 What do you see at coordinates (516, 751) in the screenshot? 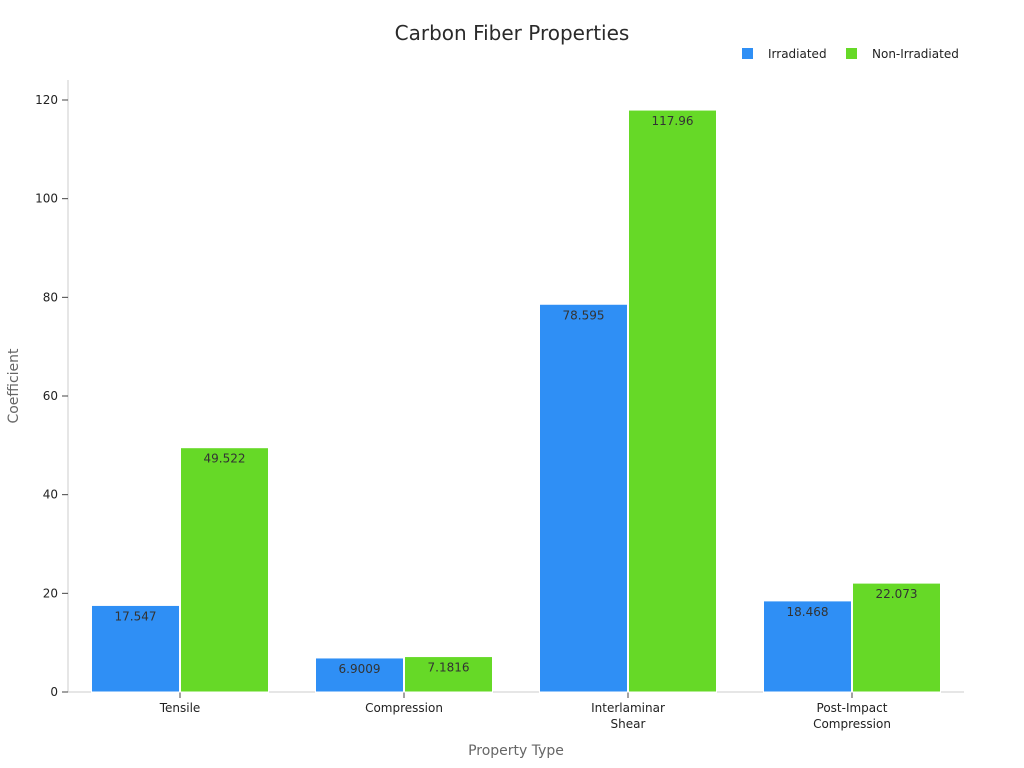
I see `x-axis-title: Property Type` at bounding box center [516, 751].